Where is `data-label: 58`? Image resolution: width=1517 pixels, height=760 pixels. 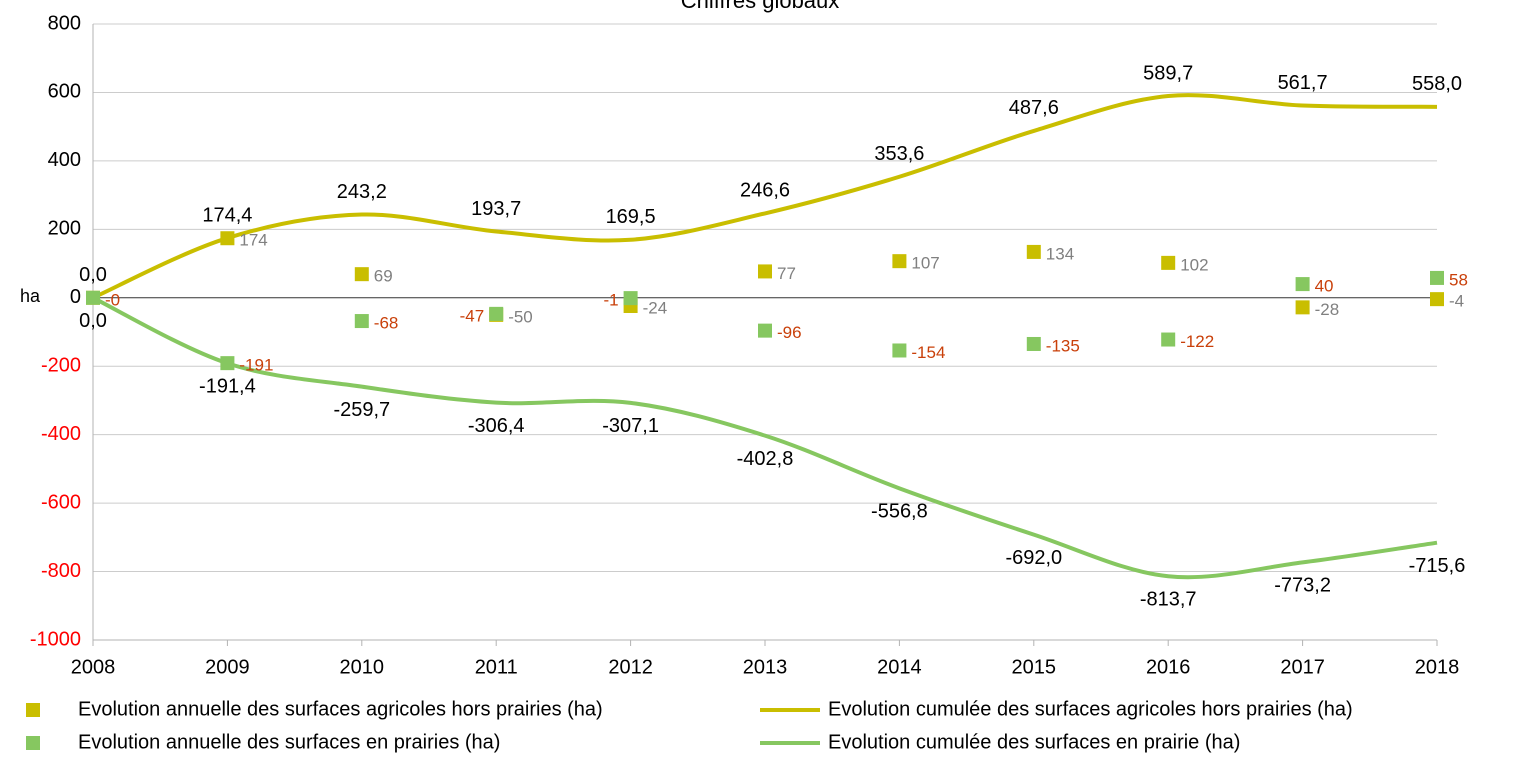
data-label: 58 is located at coordinates (1458, 279).